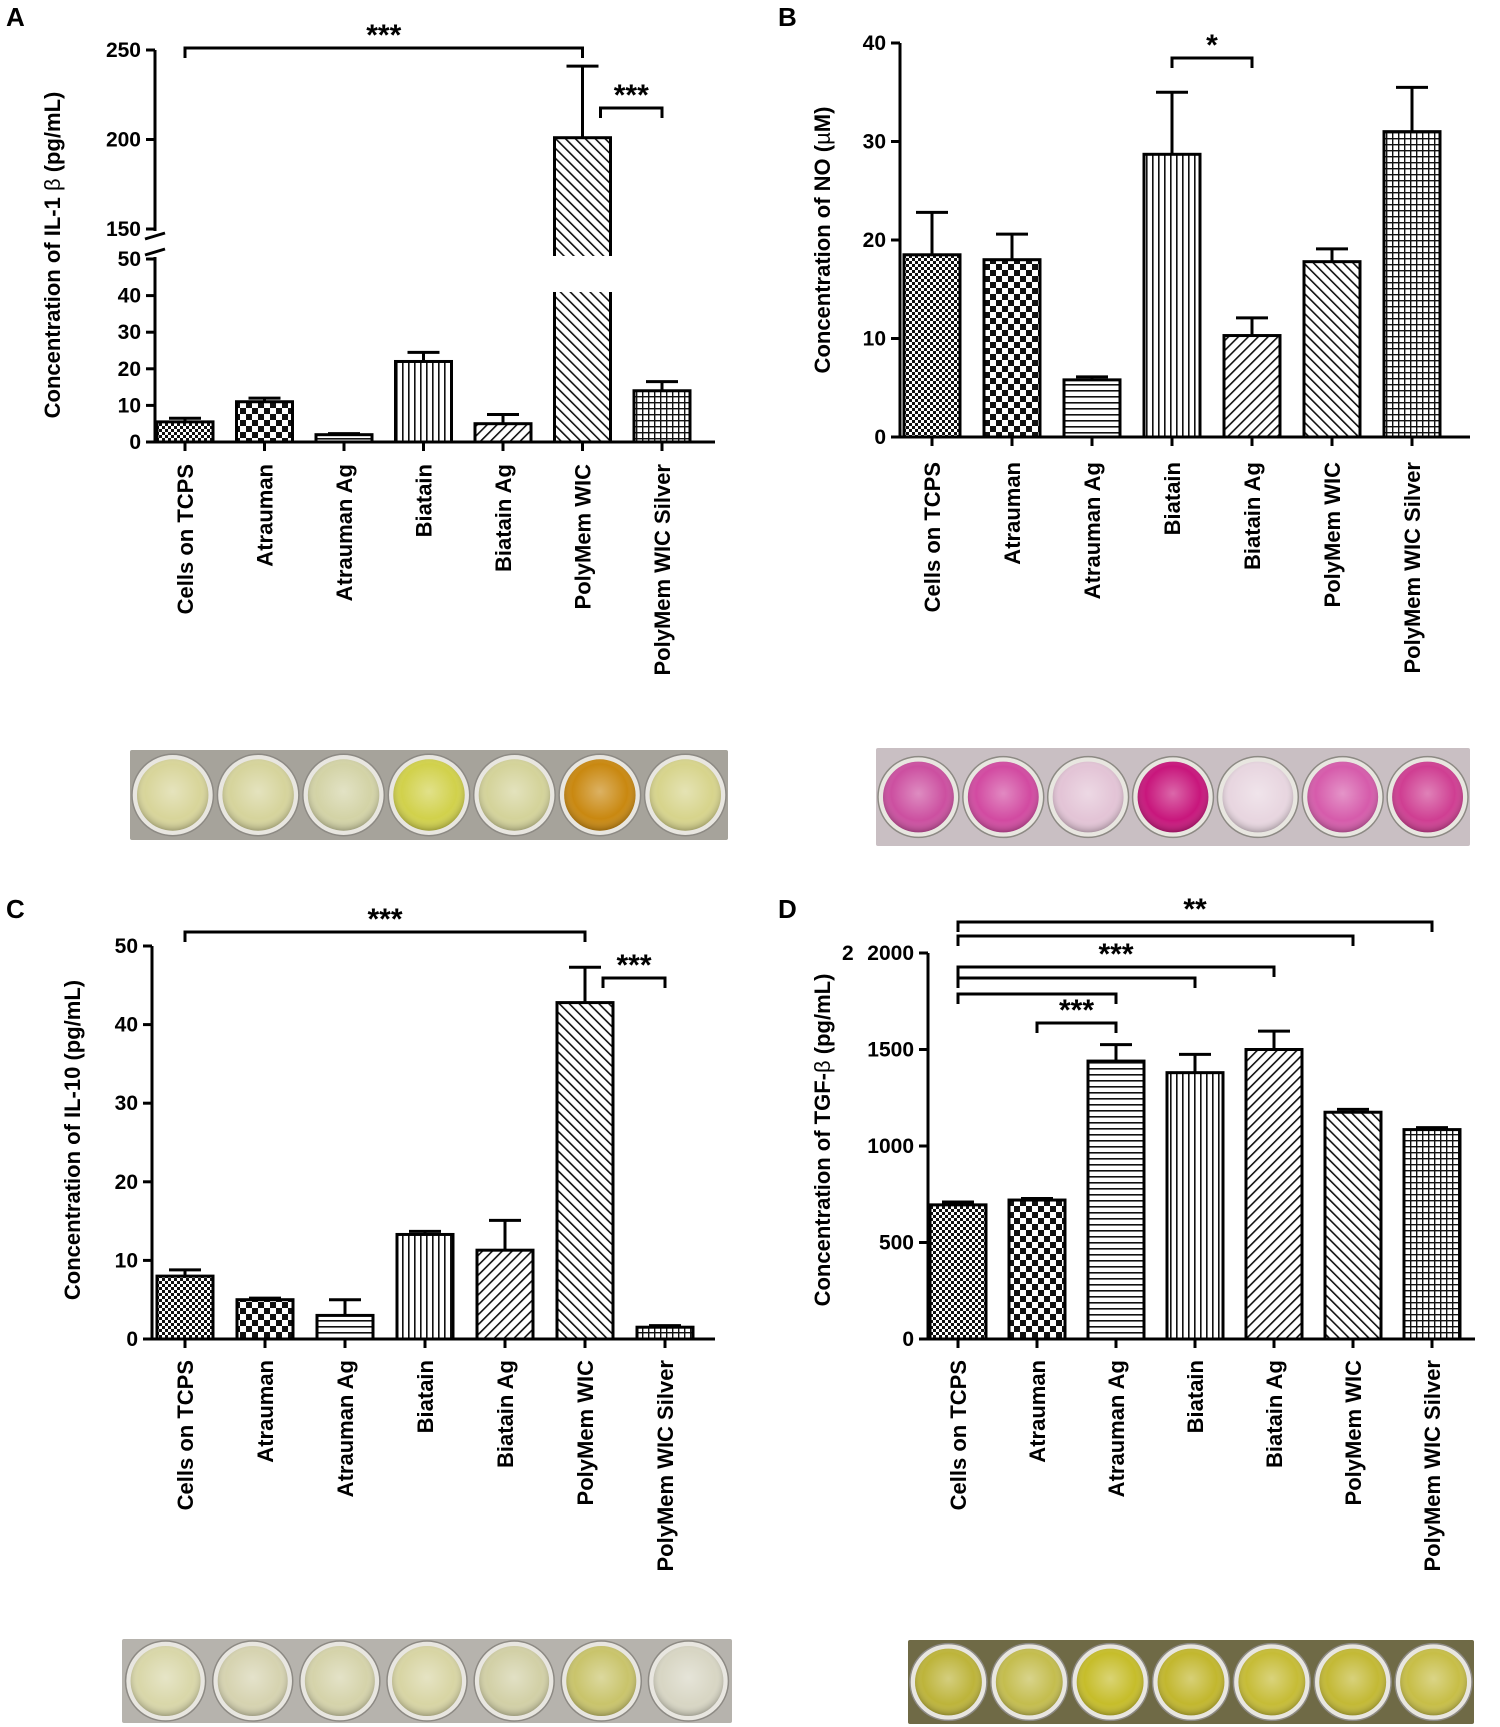  I want to click on panel-letter: D, so click(787, 909).